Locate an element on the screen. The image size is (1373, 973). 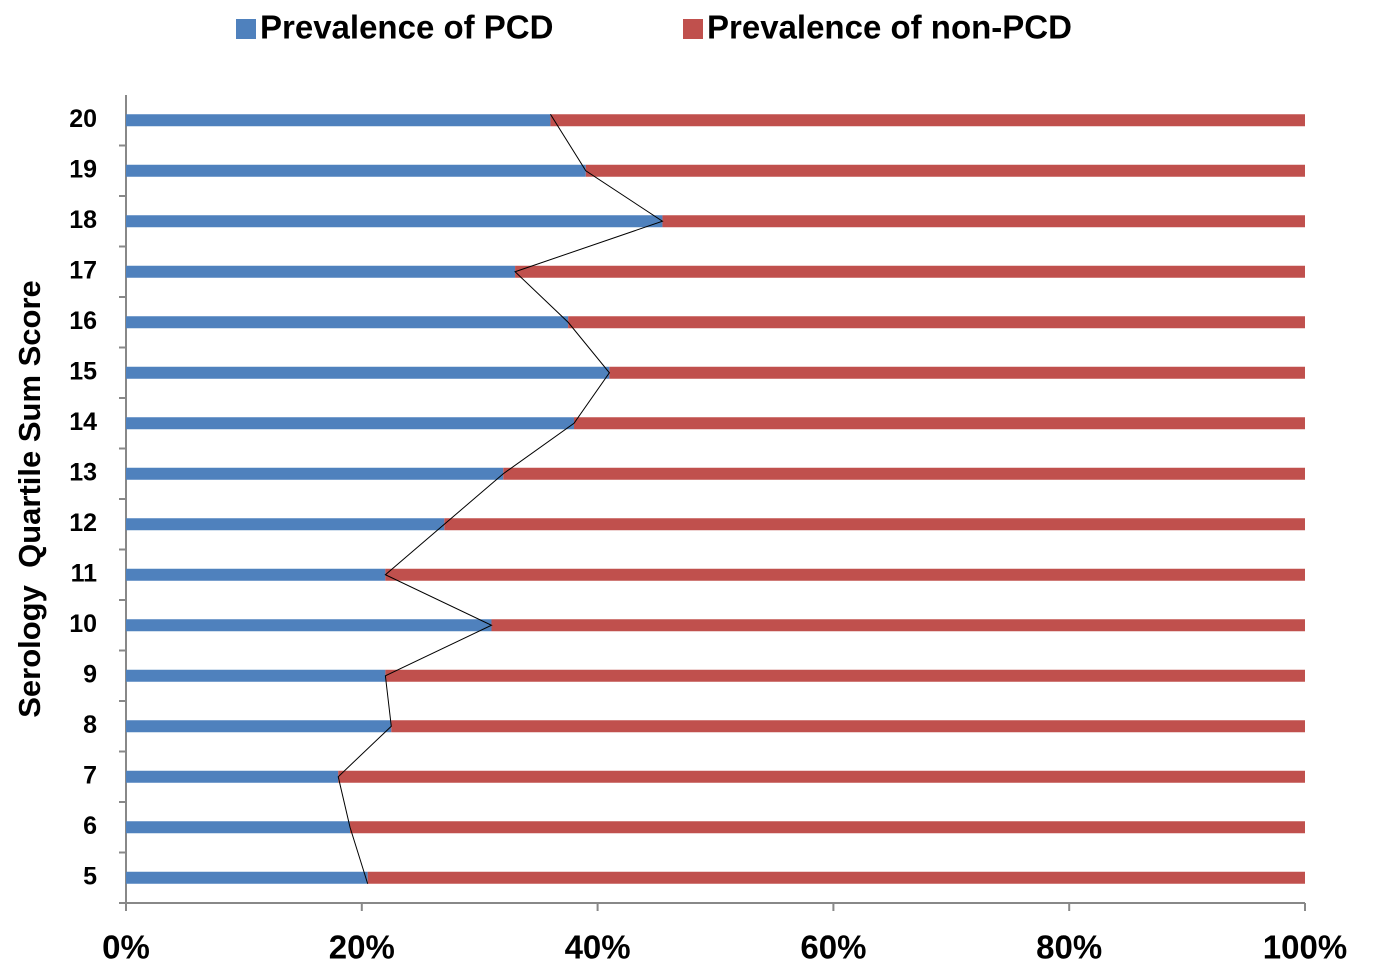
x-tick-label: 60% is located at coordinates (833, 947).